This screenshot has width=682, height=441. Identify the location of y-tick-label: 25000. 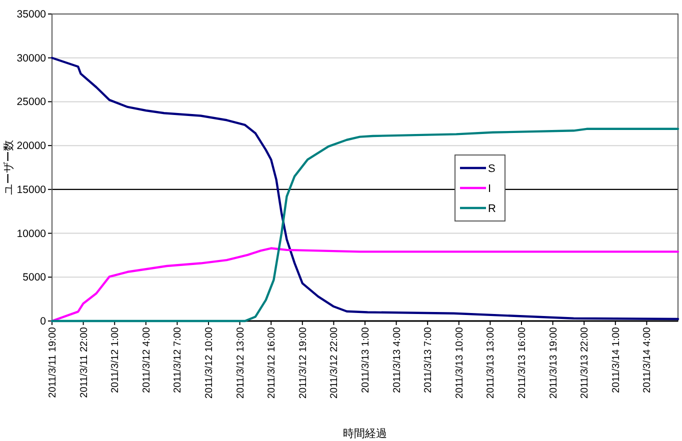
(31, 102).